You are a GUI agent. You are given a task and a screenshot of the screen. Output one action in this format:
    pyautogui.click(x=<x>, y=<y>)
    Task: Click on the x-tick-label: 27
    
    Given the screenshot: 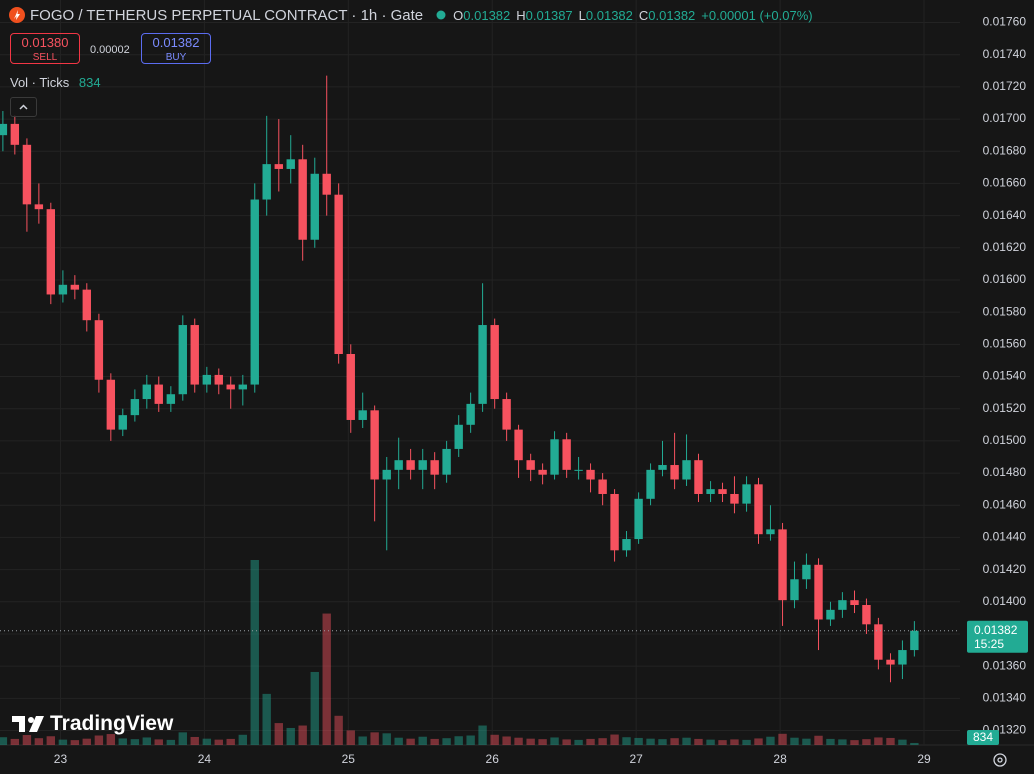 What is the action you would take?
    pyautogui.click(x=636, y=759)
    